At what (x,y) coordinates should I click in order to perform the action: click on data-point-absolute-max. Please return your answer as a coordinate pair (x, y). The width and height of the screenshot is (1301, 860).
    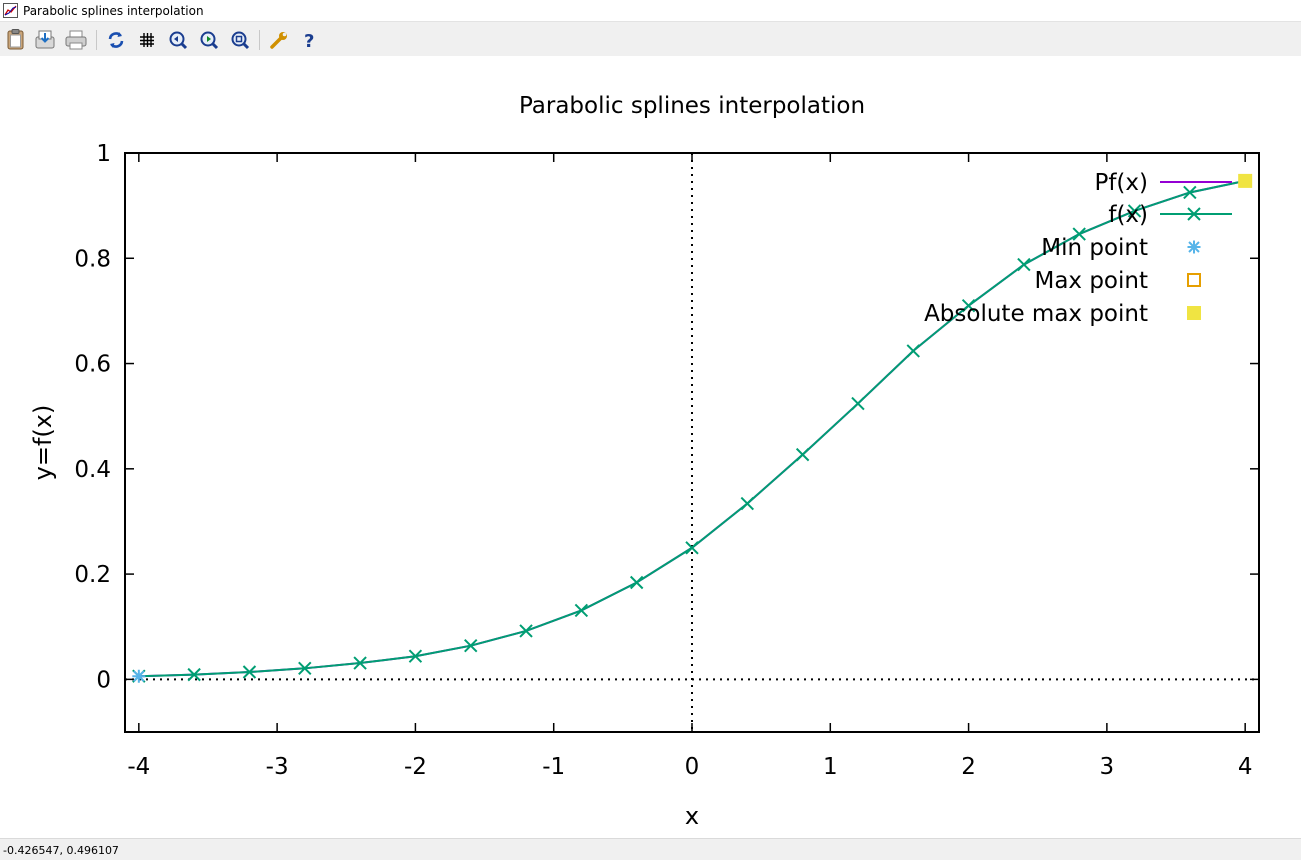
    Looking at the image, I should click on (1245, 180).